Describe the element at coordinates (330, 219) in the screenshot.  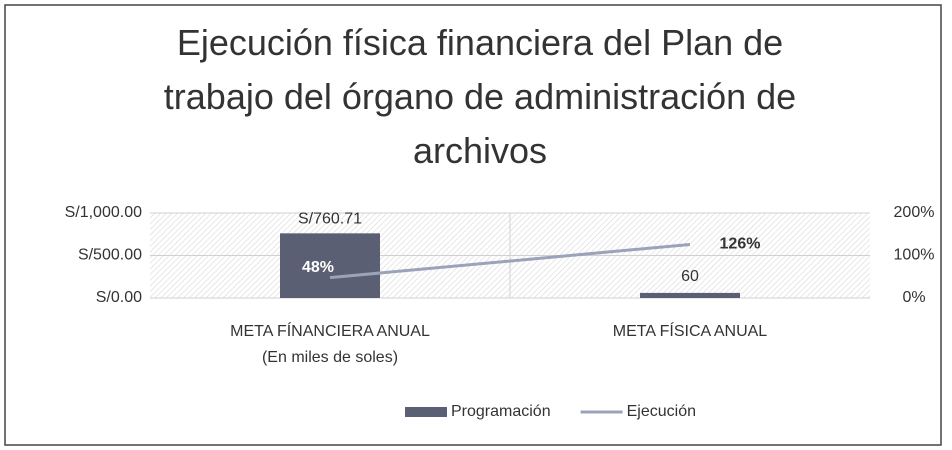
I see `data-label: S/760.71` at that location.